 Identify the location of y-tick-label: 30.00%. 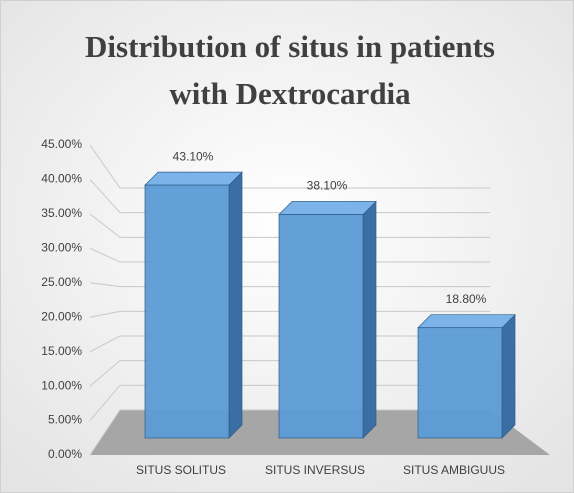
(61, 248).